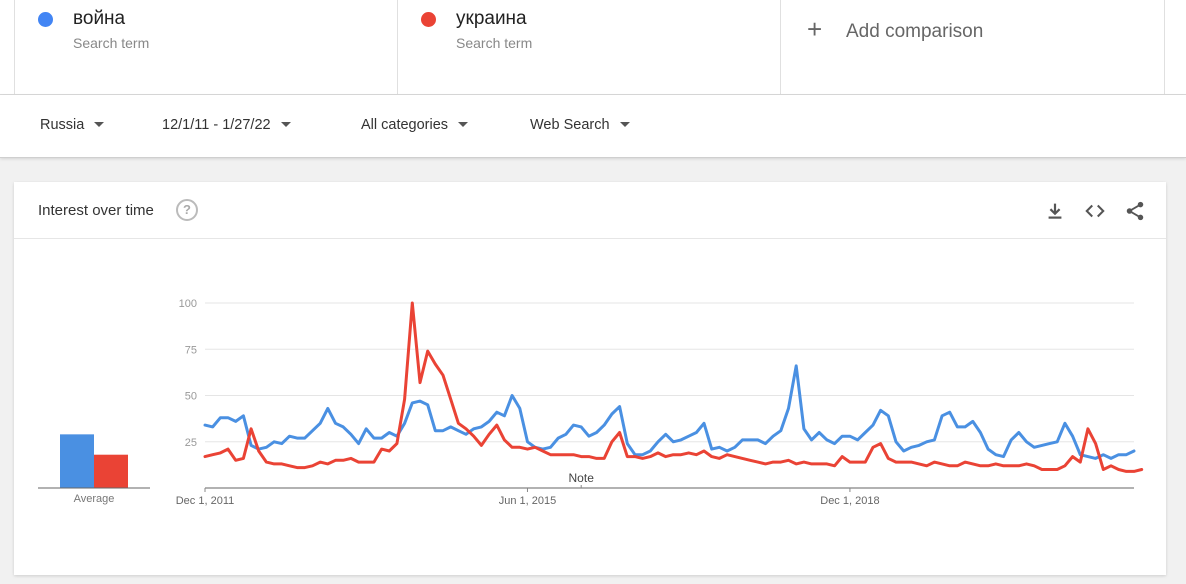 This screenshot has width=1186, height=584. What do you see at coordinates (187, 210) in the screenshot?
I see `help-icon: ?` at bounding box center [187, 210].